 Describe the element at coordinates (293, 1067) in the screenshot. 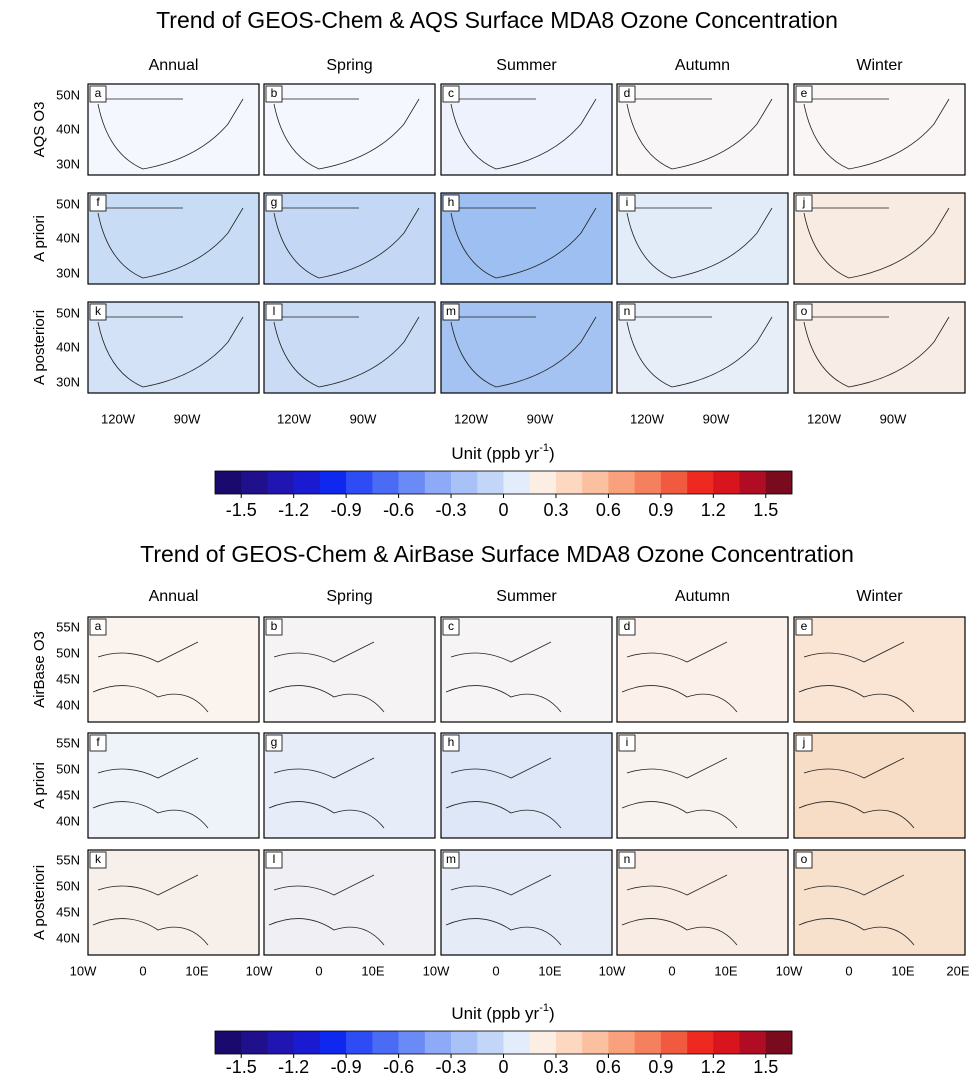

I see `colorbar-label: -1.2` at that location.